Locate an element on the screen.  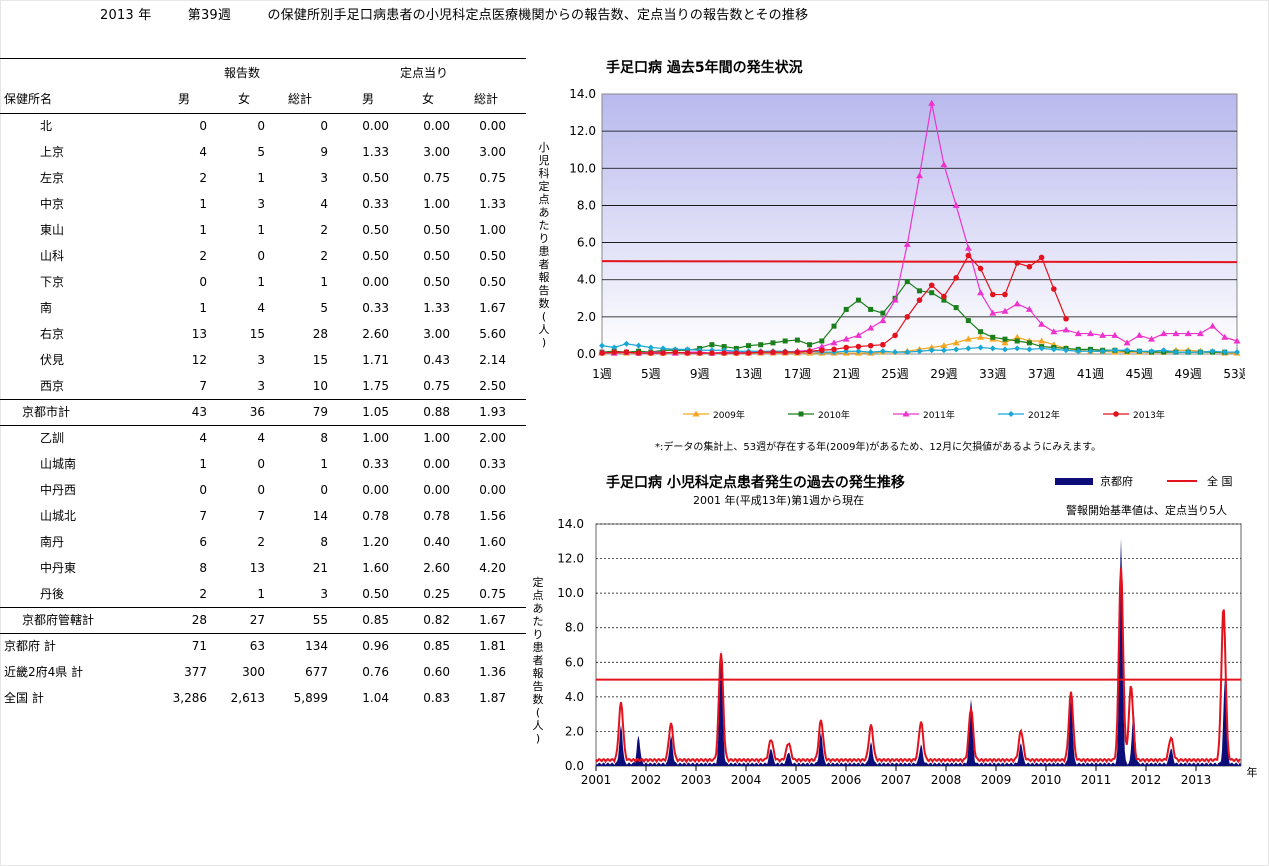
row-name: 山科 is located at coordinates (52, 256).